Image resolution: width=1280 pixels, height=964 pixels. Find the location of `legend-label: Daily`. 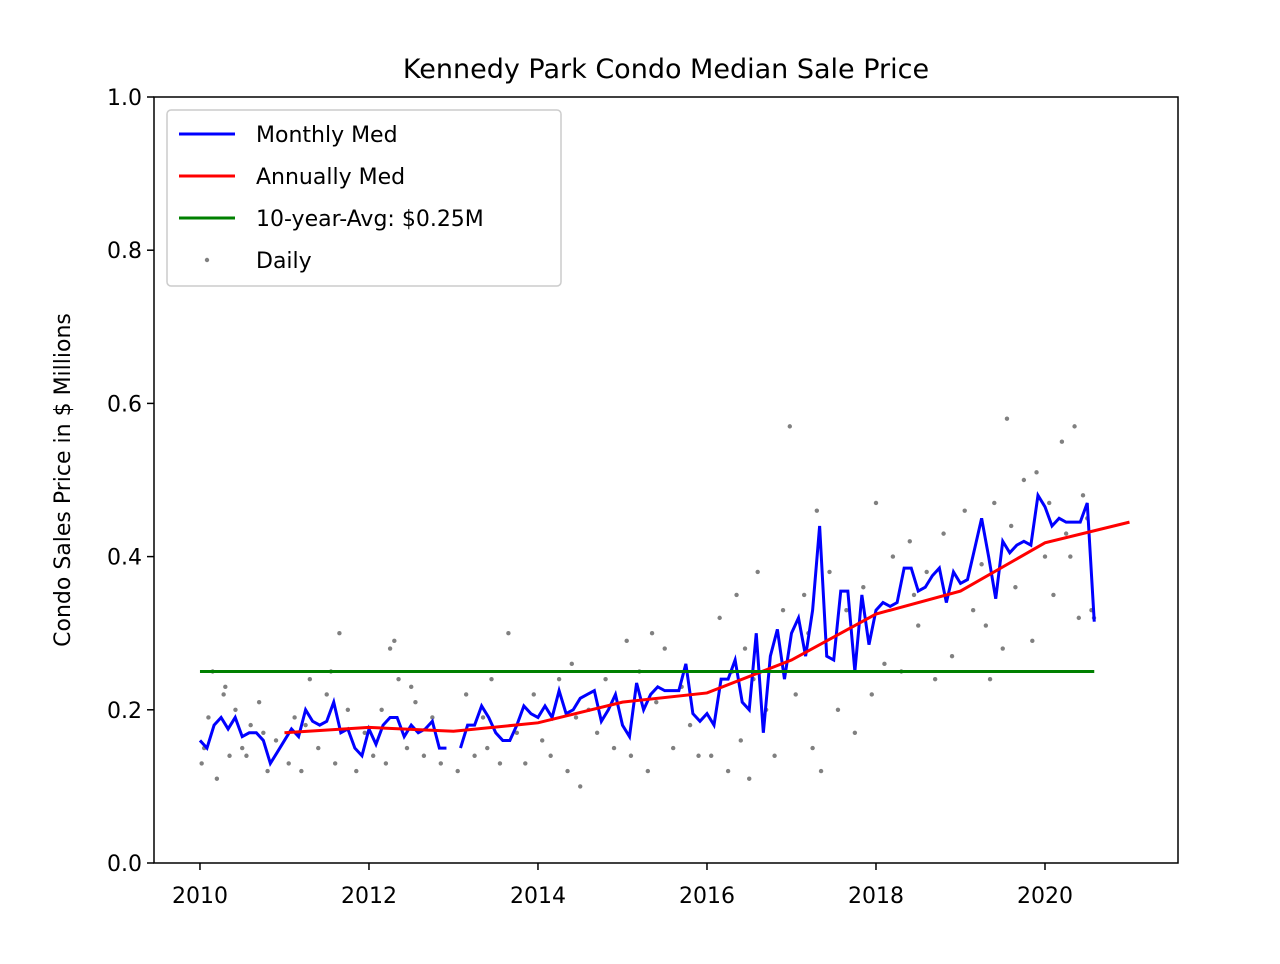

legend-label: Daily is located at coordinates (284, 261).